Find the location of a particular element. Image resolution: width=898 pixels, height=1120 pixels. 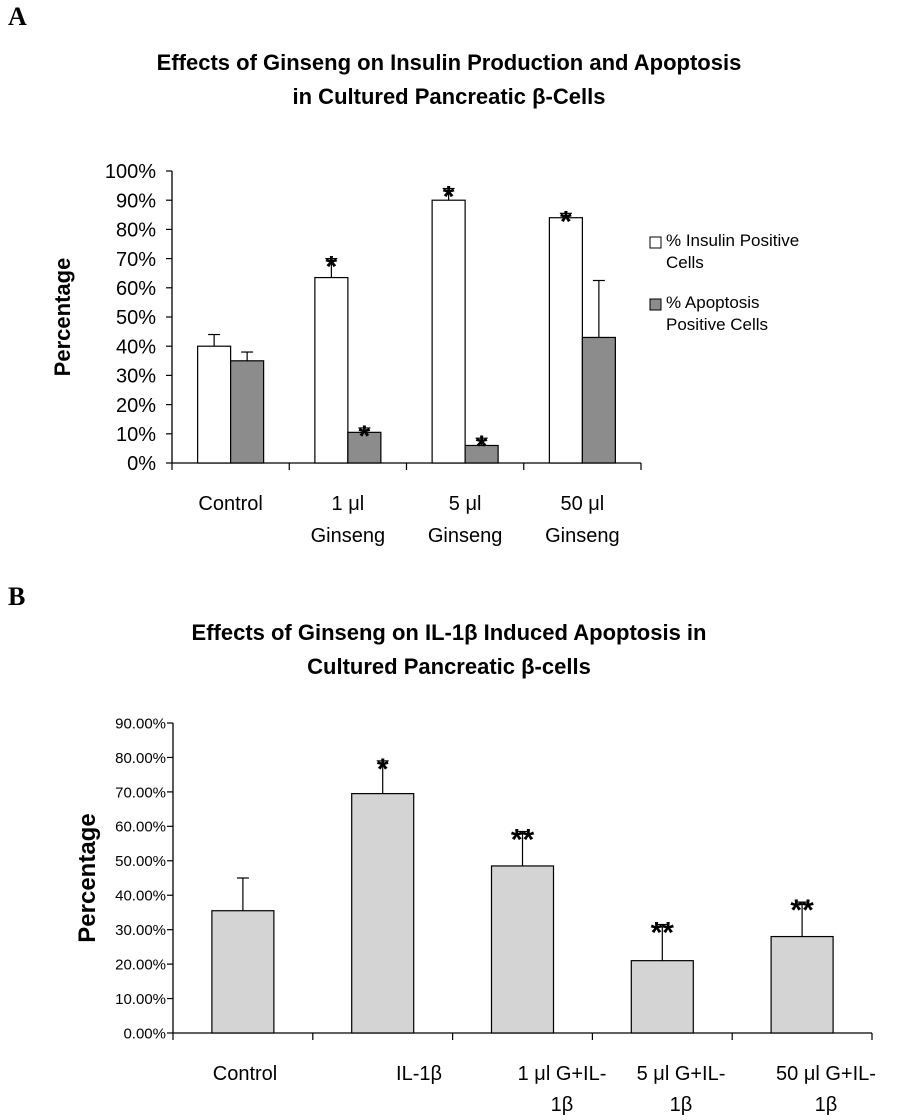

chart-a-y-tick-label: 10% is located at coordinates (136, 435).